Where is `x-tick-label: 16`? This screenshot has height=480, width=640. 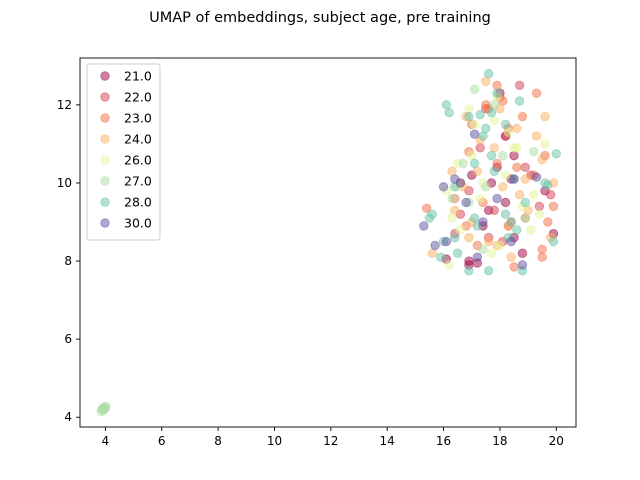
x-tick-label: 16 is located at coordinates (443, 441).